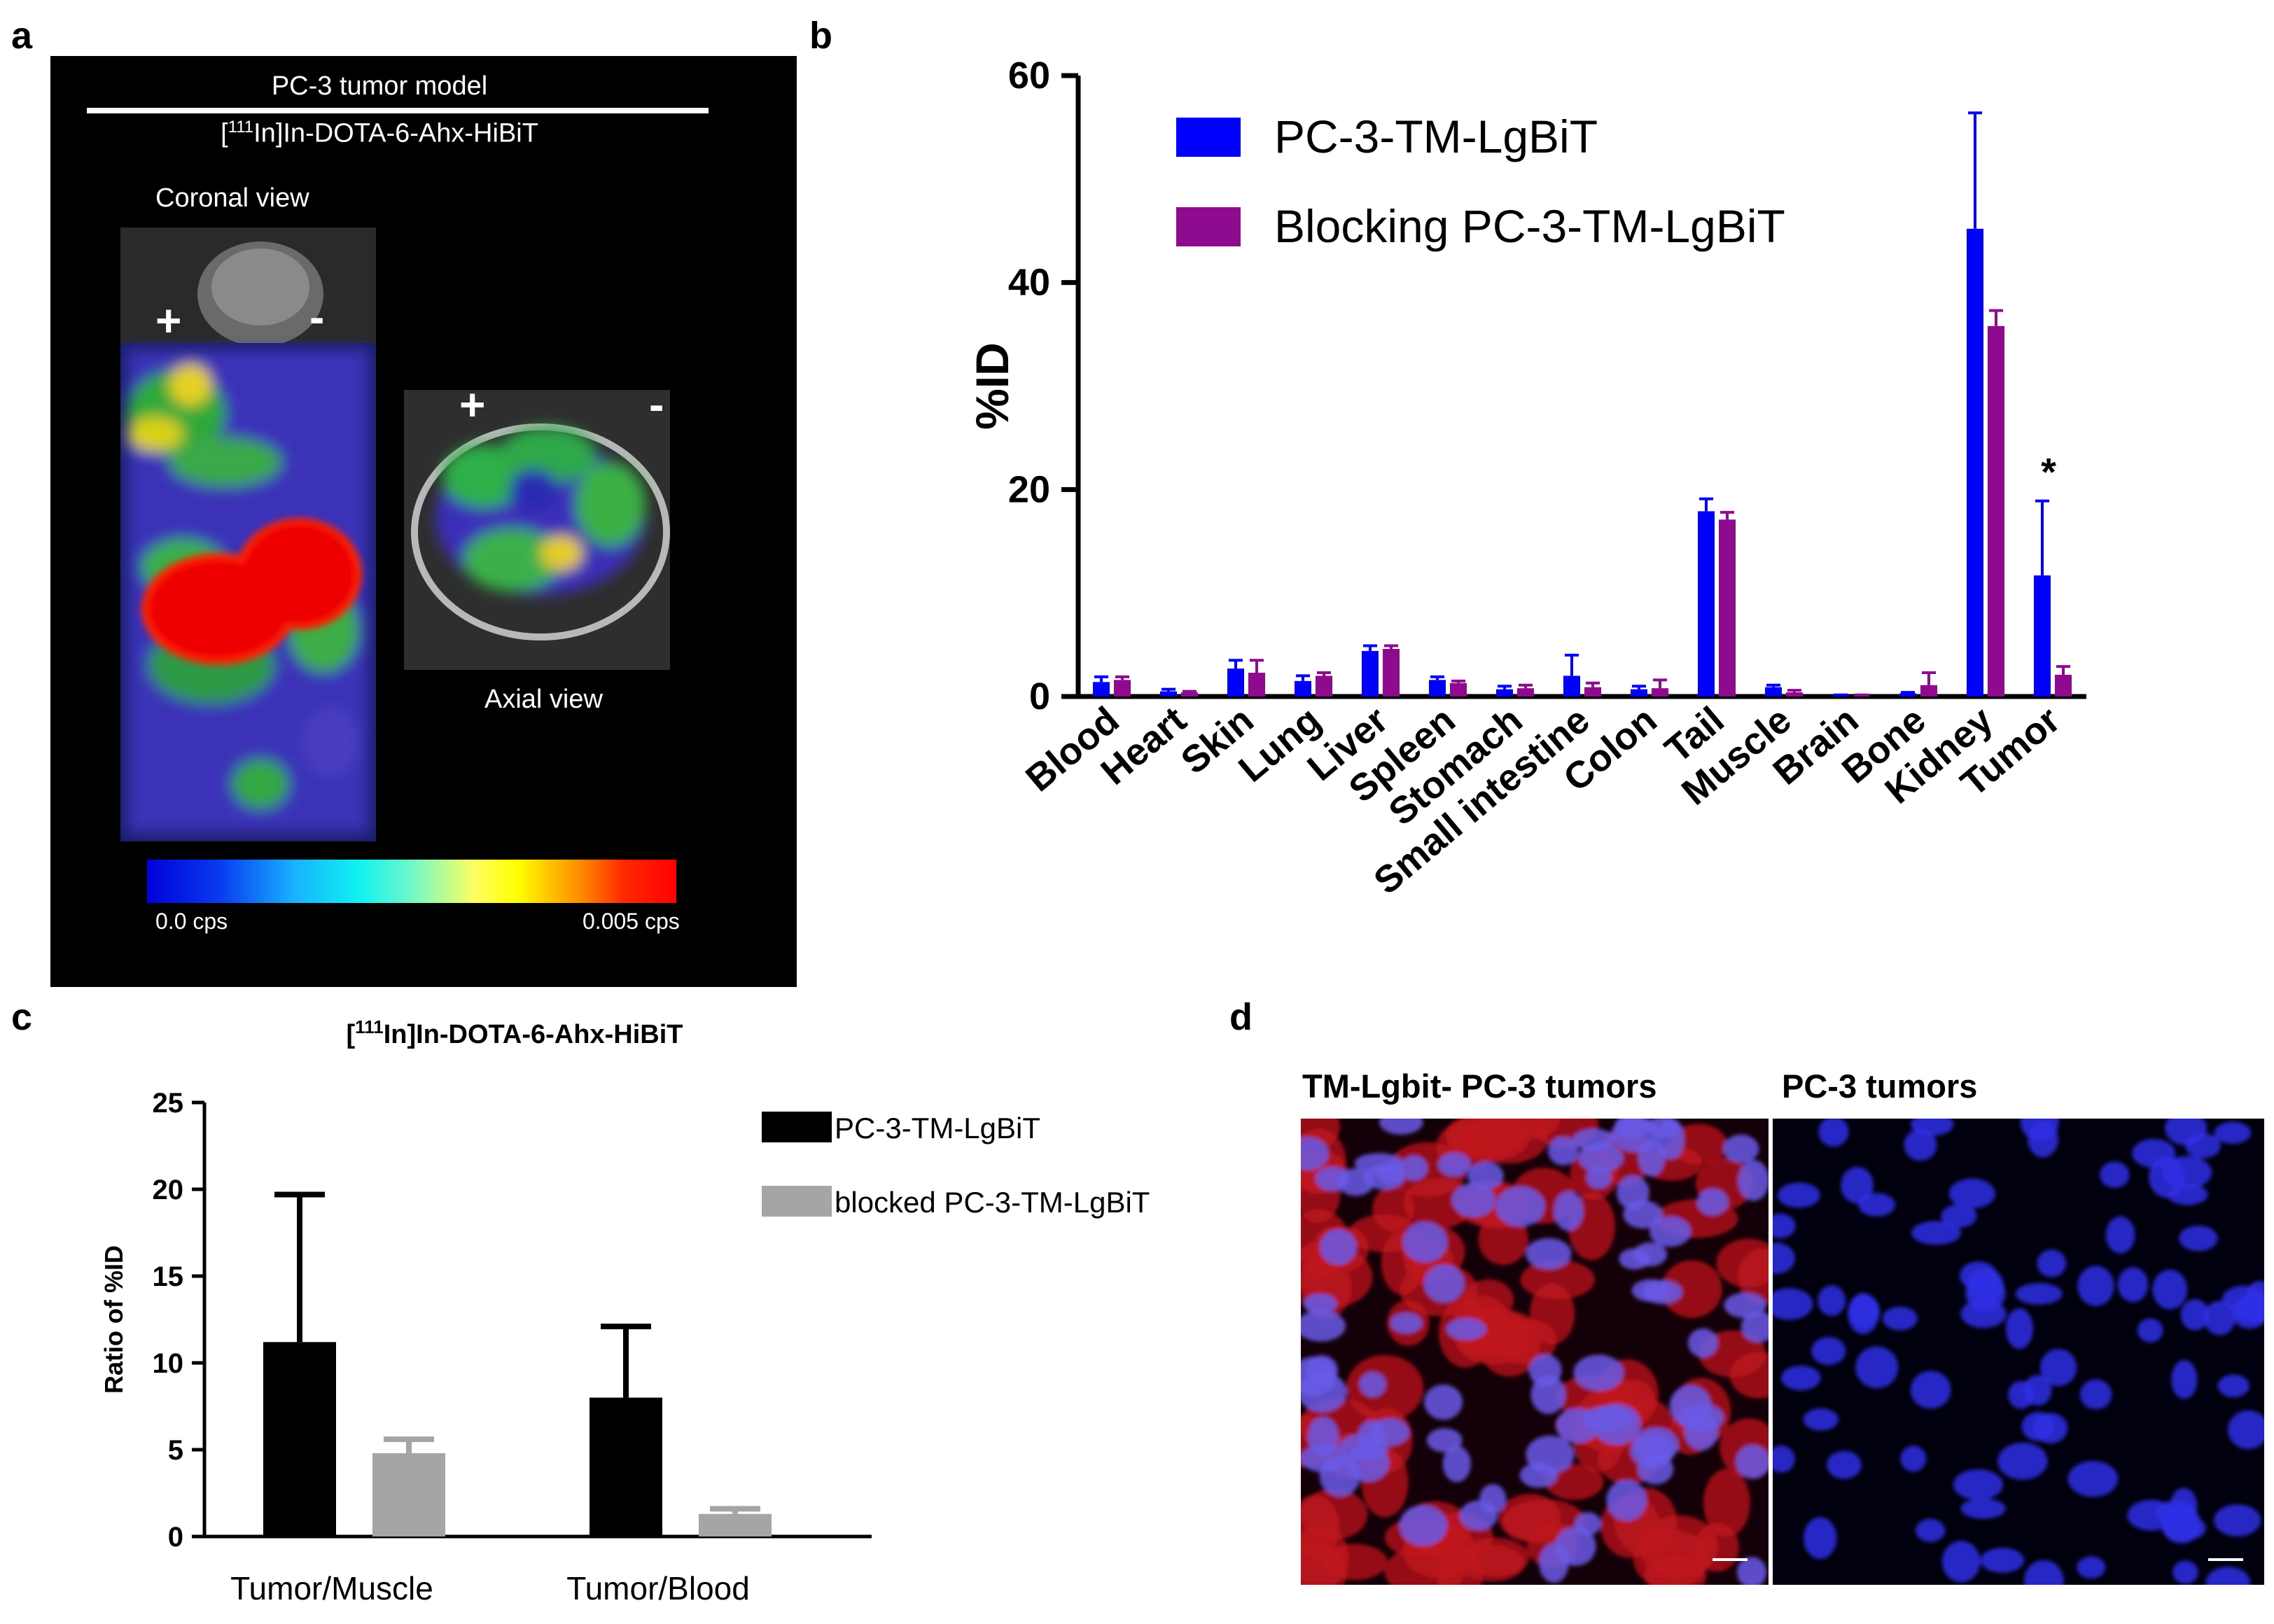 This screenshot has width=2274, height=1624. Describe the element at coordinates (2048, 472) in the screenshot. I see `significance-asterisk: *` at that location.